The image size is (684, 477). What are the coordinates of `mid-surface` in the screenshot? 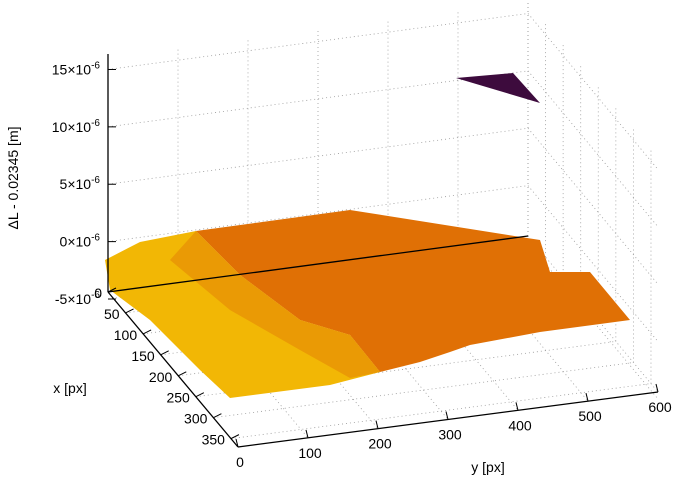 It's located at (275, 304).